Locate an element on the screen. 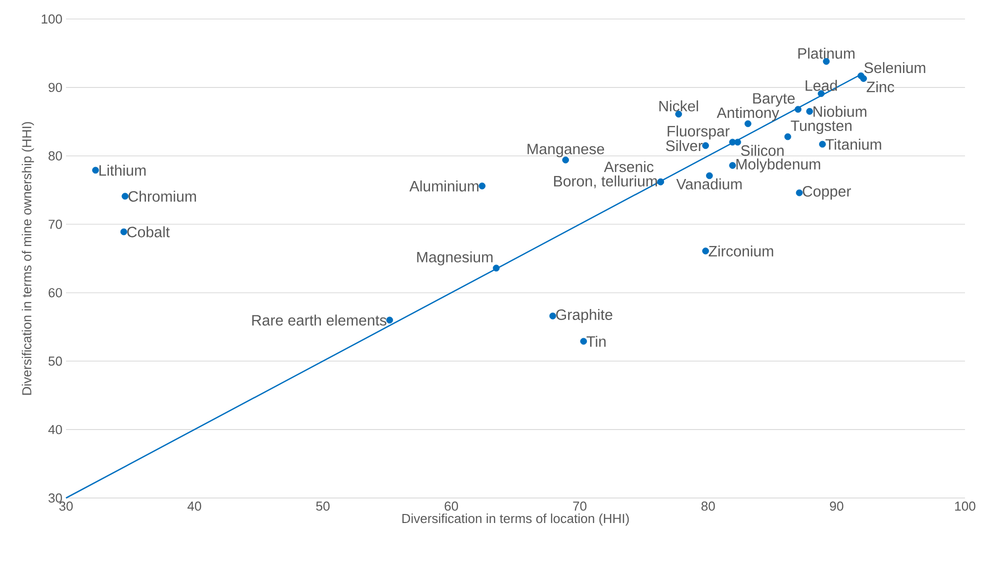  x-tick-label: 90 is located at coordinates (837, 506).